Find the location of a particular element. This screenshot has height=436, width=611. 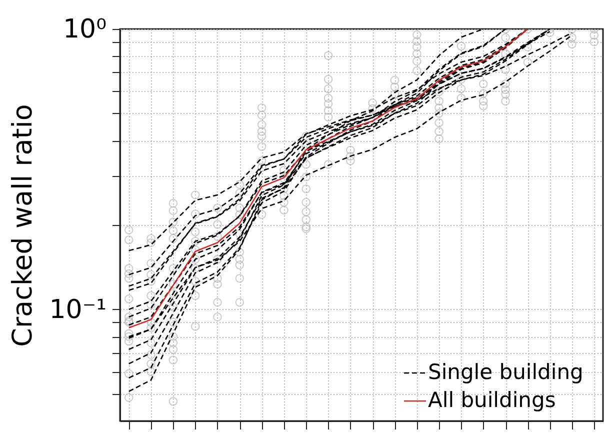

legend-label: All buildings is located at coordinates (492, 400).